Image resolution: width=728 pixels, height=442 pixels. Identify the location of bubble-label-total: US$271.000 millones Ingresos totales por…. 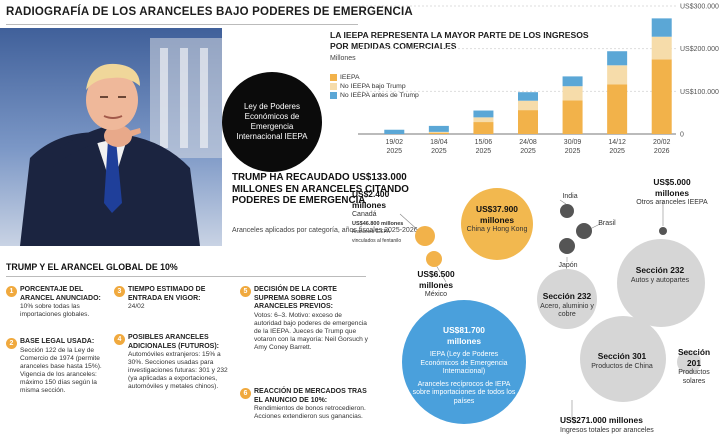
(635, 425).